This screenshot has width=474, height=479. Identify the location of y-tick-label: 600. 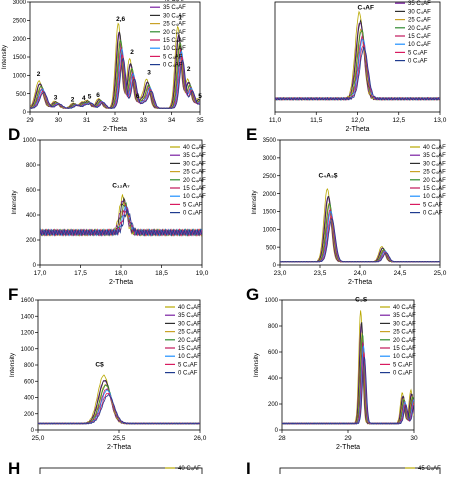
(273, 353).